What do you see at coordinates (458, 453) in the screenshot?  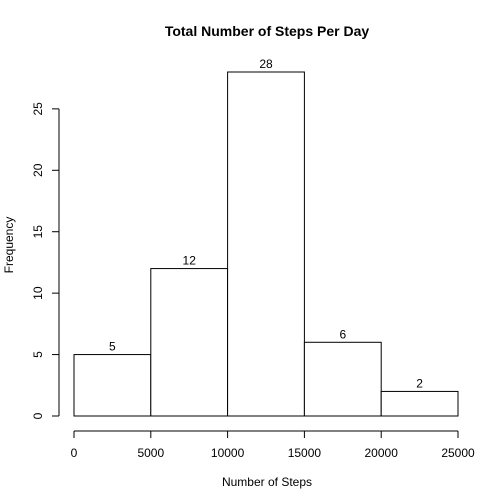 I see `x-tick-label: 25000` at bounding box center [458, 453].